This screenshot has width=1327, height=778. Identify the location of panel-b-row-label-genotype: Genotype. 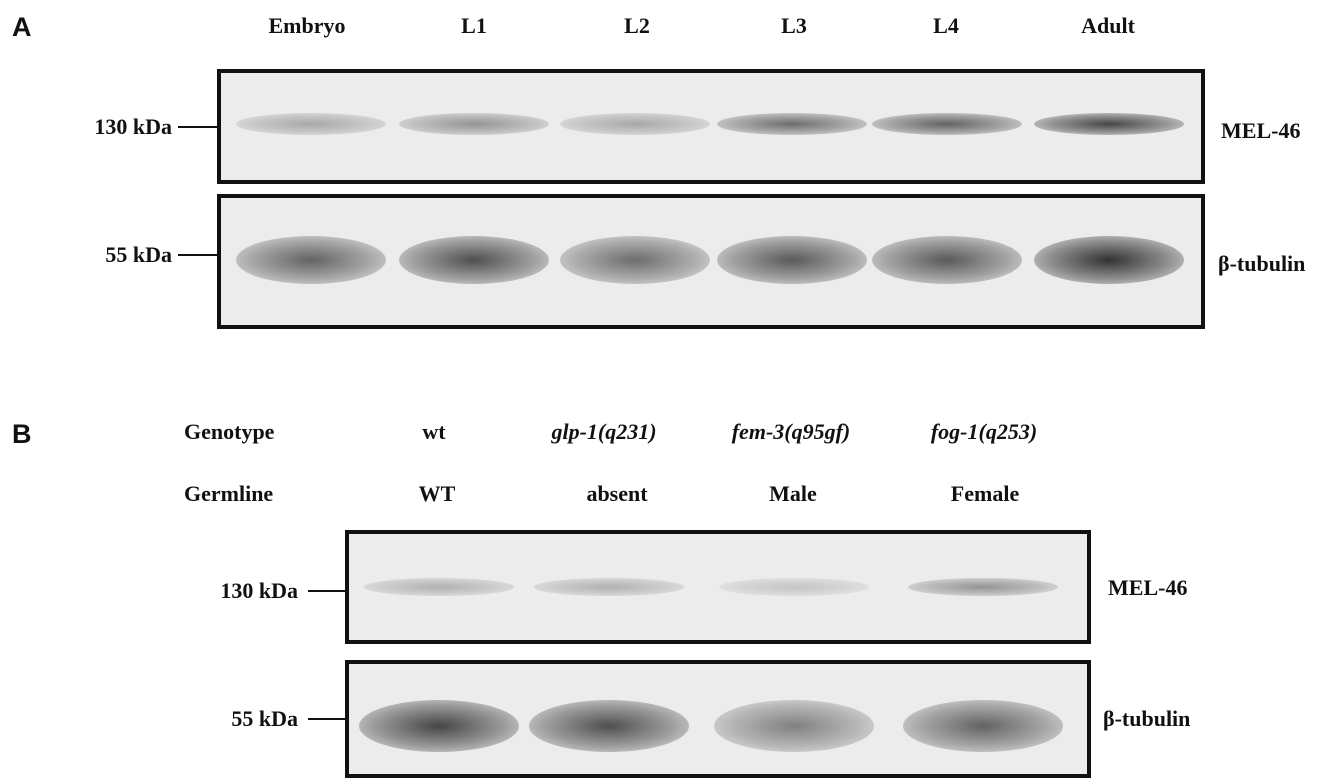
(229, 431).